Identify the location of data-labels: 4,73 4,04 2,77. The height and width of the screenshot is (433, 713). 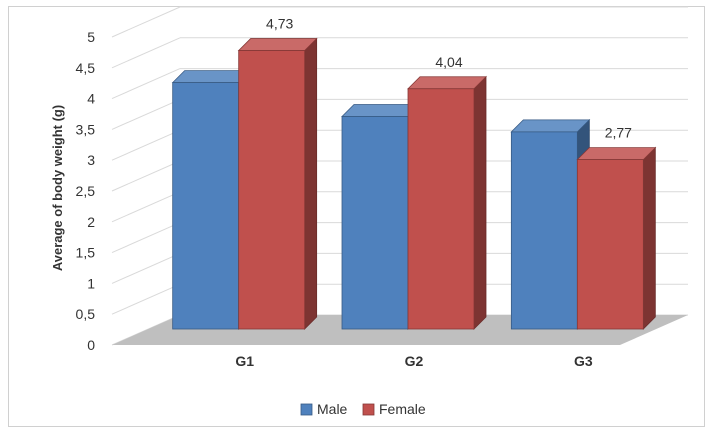
(449, 78).